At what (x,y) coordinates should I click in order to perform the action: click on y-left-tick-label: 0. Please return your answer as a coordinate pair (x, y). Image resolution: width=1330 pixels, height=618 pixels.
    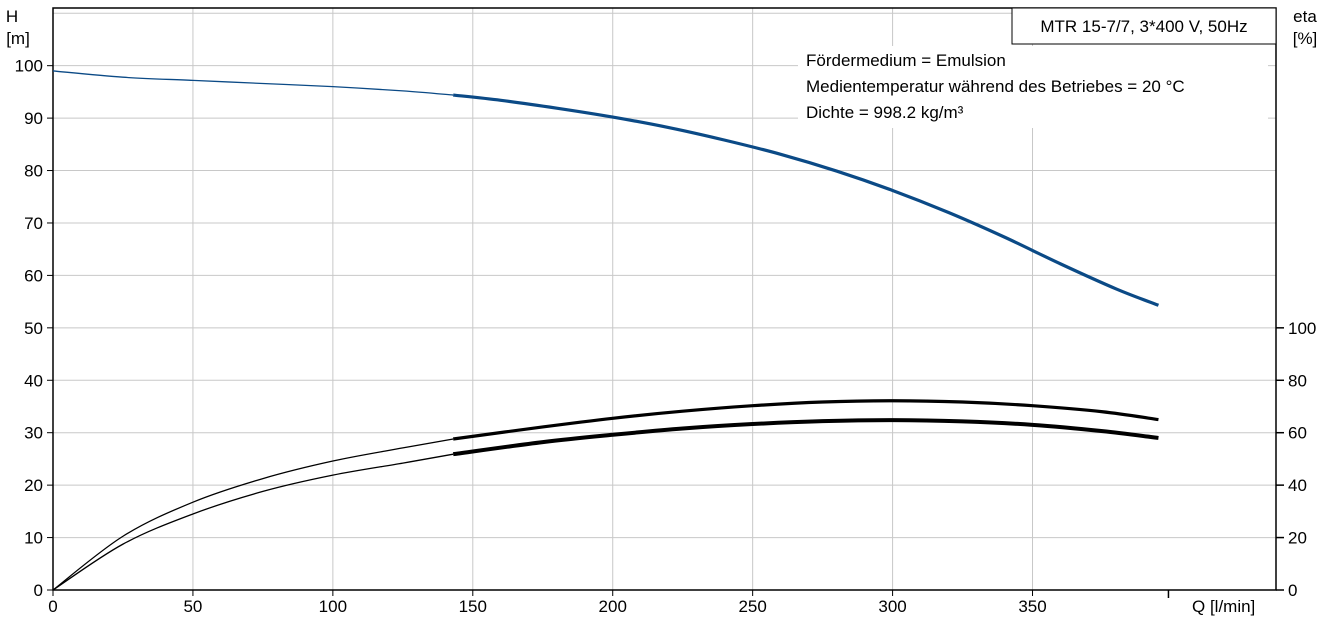
    Looking at the image, I should click on (38, 590).